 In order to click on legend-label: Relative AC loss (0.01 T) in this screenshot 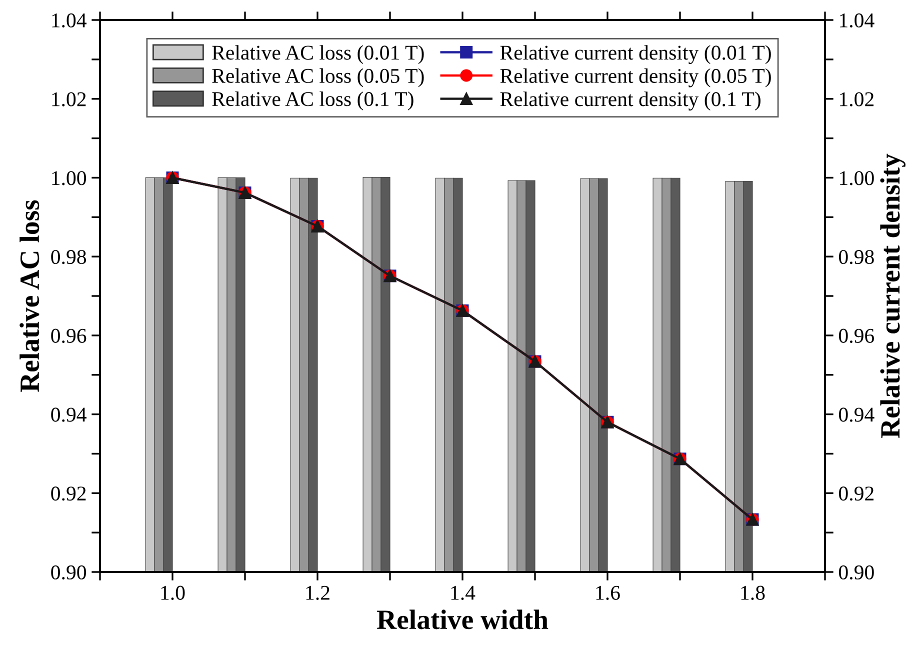, I will do `click(318, 54)`.